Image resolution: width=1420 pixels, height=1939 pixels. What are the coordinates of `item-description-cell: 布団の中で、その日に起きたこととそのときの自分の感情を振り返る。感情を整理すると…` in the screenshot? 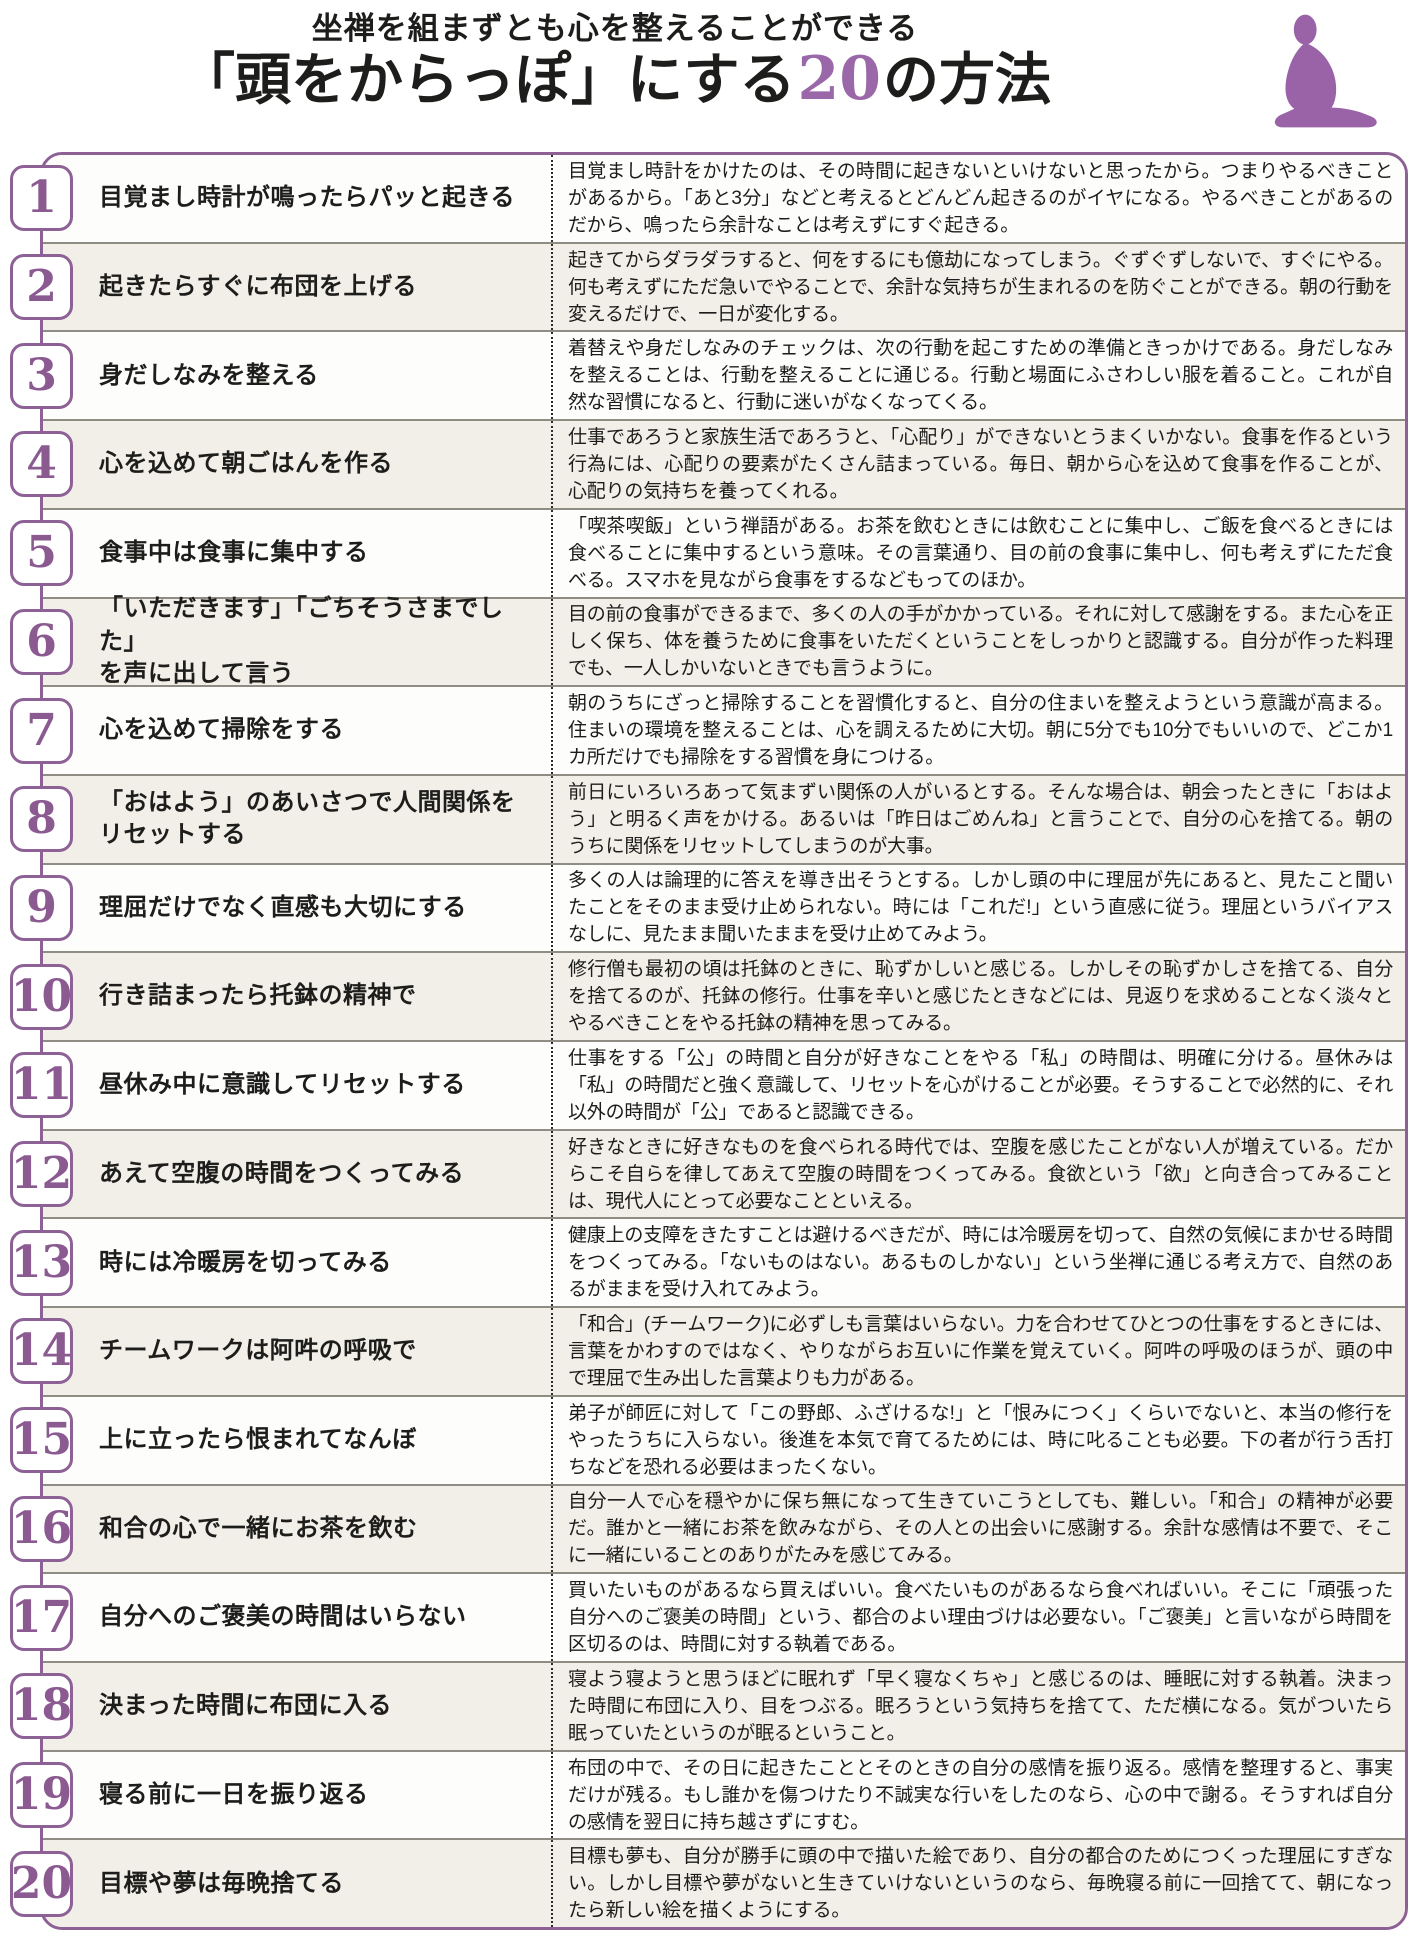 It's located at (978, 1795).